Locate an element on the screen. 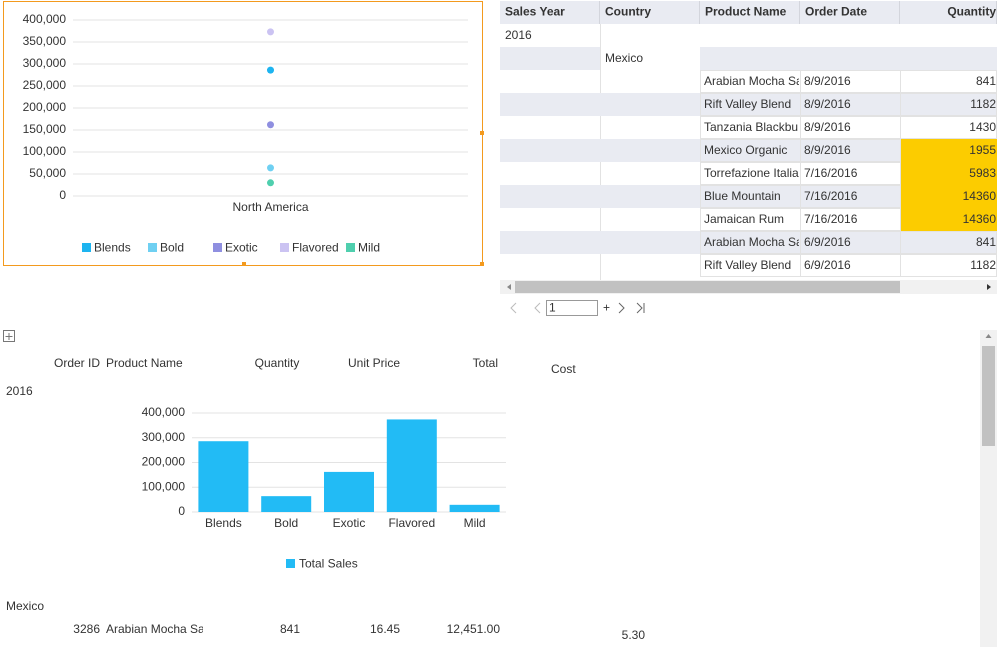 The width and height of the screenshot is (1002, 647). report-header: Order ID is located at coordinates (77, 363).